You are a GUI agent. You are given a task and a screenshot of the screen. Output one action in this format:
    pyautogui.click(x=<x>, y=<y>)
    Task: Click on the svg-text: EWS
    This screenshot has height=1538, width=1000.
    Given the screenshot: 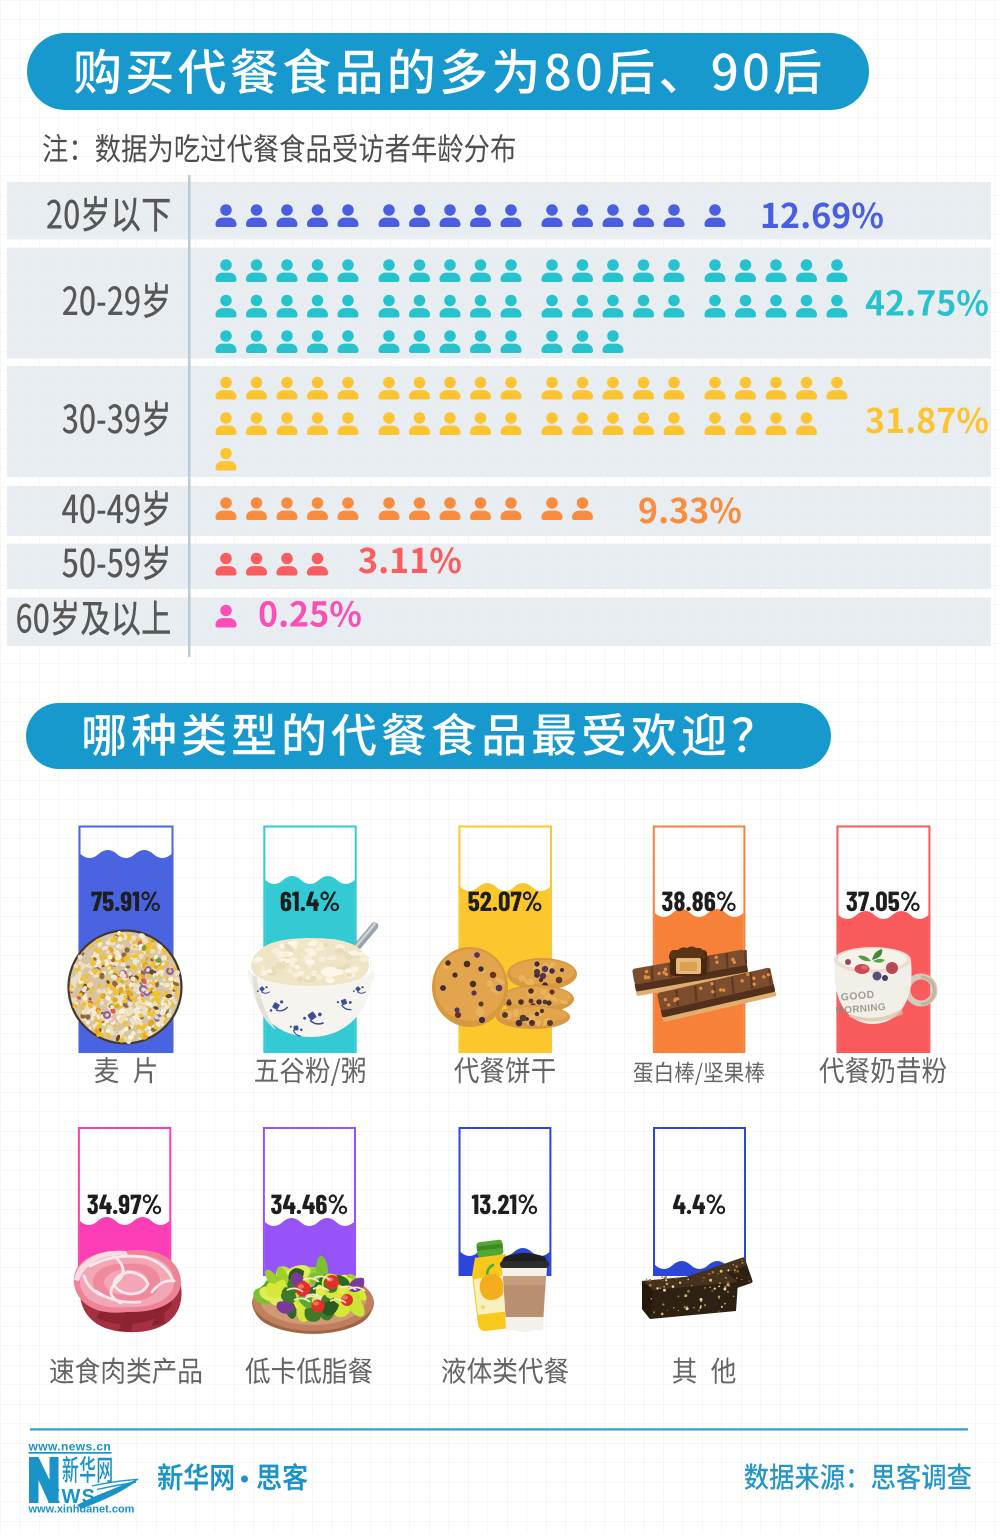 What is the action you would take?
    pyautogui.click(x=71, y=1497)
    